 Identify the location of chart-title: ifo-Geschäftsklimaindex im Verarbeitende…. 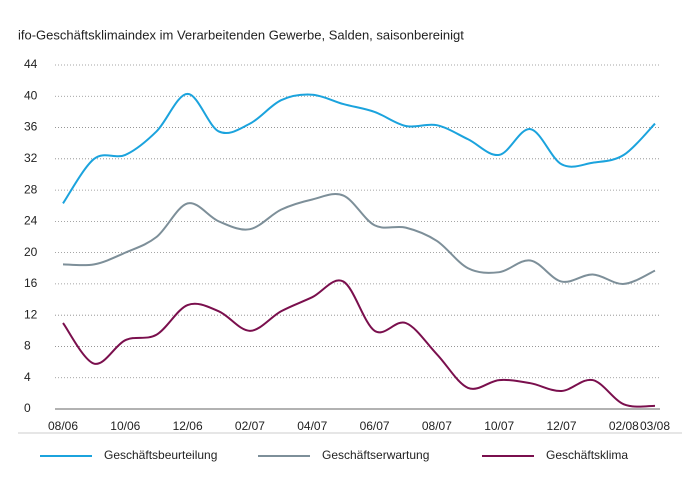
(241, 34).